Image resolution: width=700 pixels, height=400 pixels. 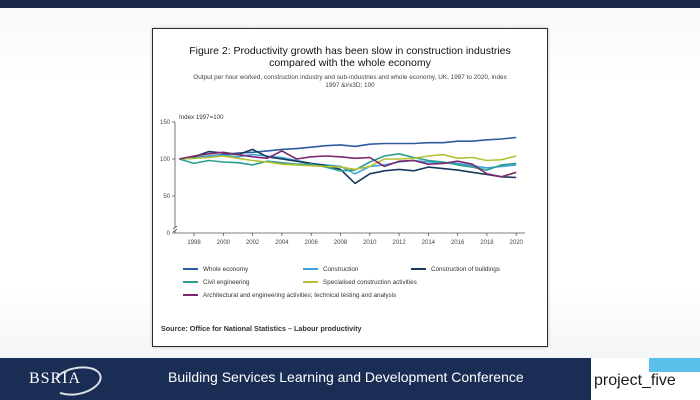 What do you see at coordinates (487, 243) in the screenshot?
I see `x-tick-label: 2018` at bounding box center [487, 243].